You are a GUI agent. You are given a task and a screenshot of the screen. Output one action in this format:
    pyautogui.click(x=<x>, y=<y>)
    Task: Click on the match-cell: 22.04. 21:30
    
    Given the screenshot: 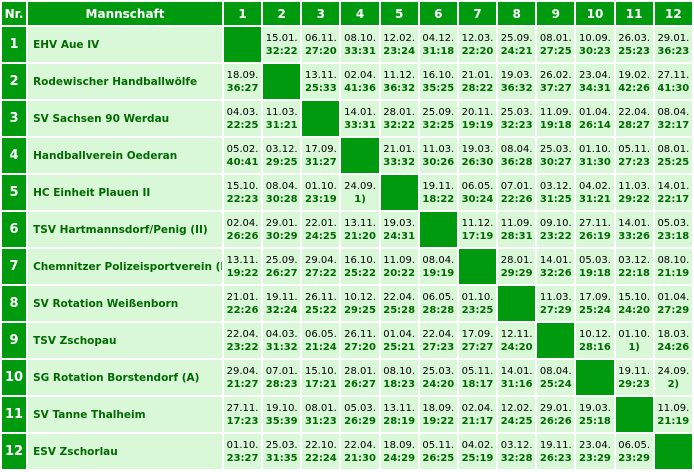 What is the action you would take?
    pyautogui.click(x=360, y=451)
    